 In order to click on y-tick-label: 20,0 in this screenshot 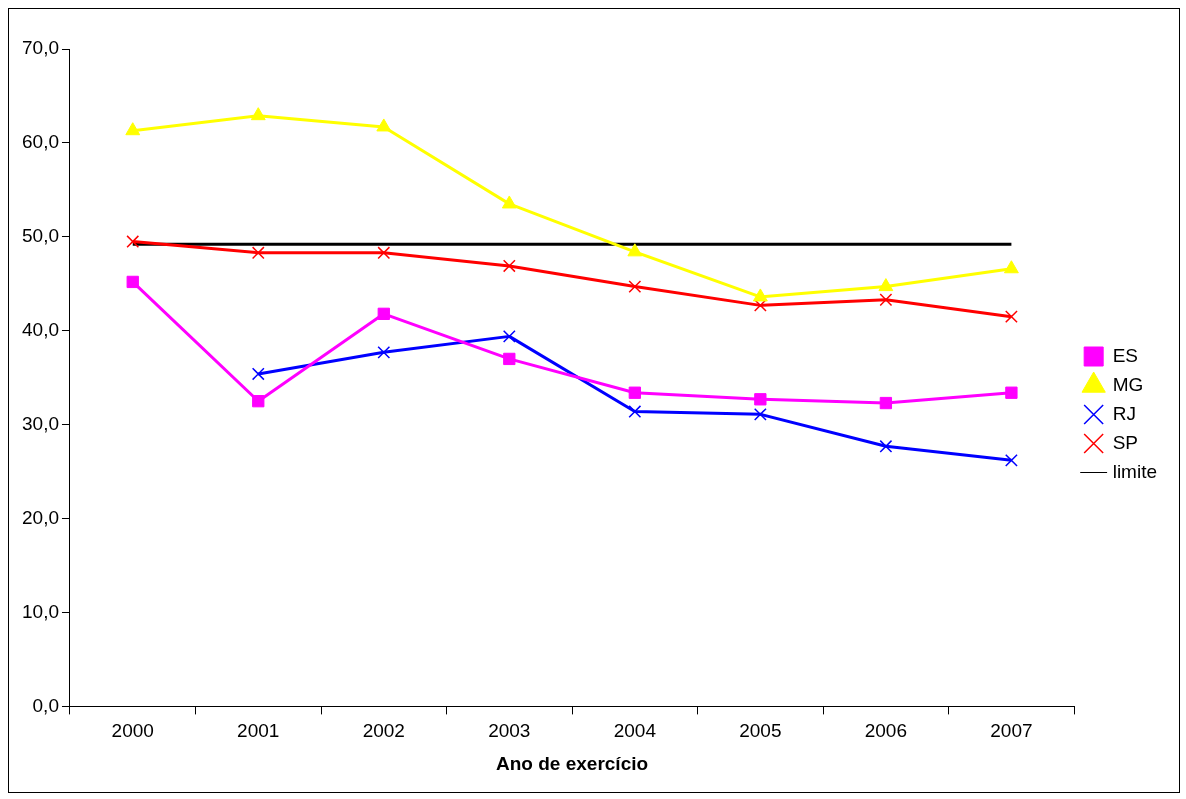, I will do `click(40, 517)`.